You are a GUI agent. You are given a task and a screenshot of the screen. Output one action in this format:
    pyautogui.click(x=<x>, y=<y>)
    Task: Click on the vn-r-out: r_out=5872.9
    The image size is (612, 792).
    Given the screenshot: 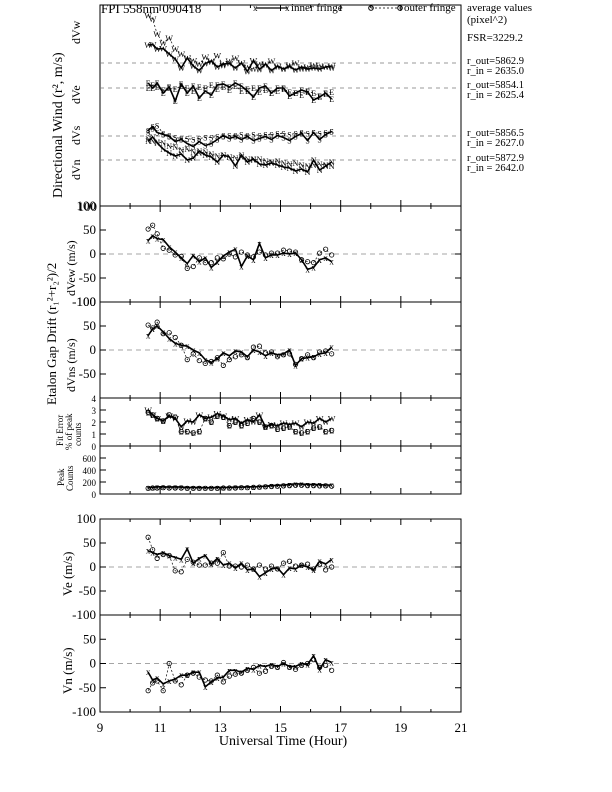 What is the action you would take?
    pyautogui.click(x=495, y=158)
    